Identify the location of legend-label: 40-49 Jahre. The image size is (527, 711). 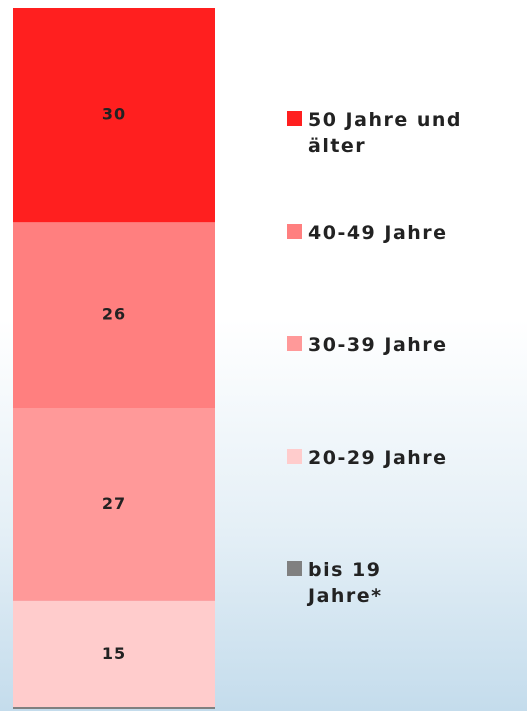
(378, 232).